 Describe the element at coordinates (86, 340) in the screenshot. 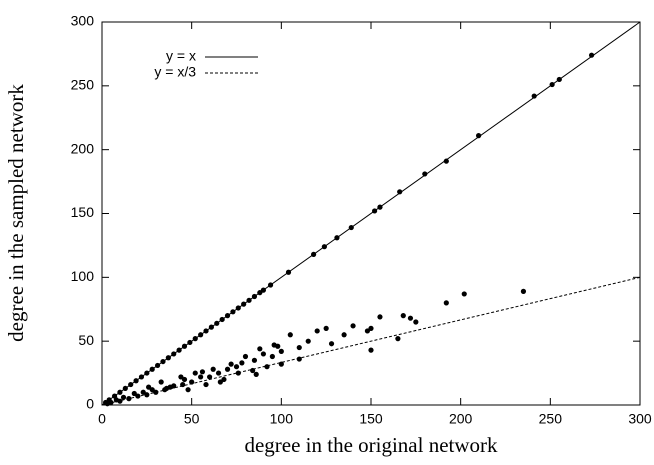

I see `y-tick-label: 50` at that location.